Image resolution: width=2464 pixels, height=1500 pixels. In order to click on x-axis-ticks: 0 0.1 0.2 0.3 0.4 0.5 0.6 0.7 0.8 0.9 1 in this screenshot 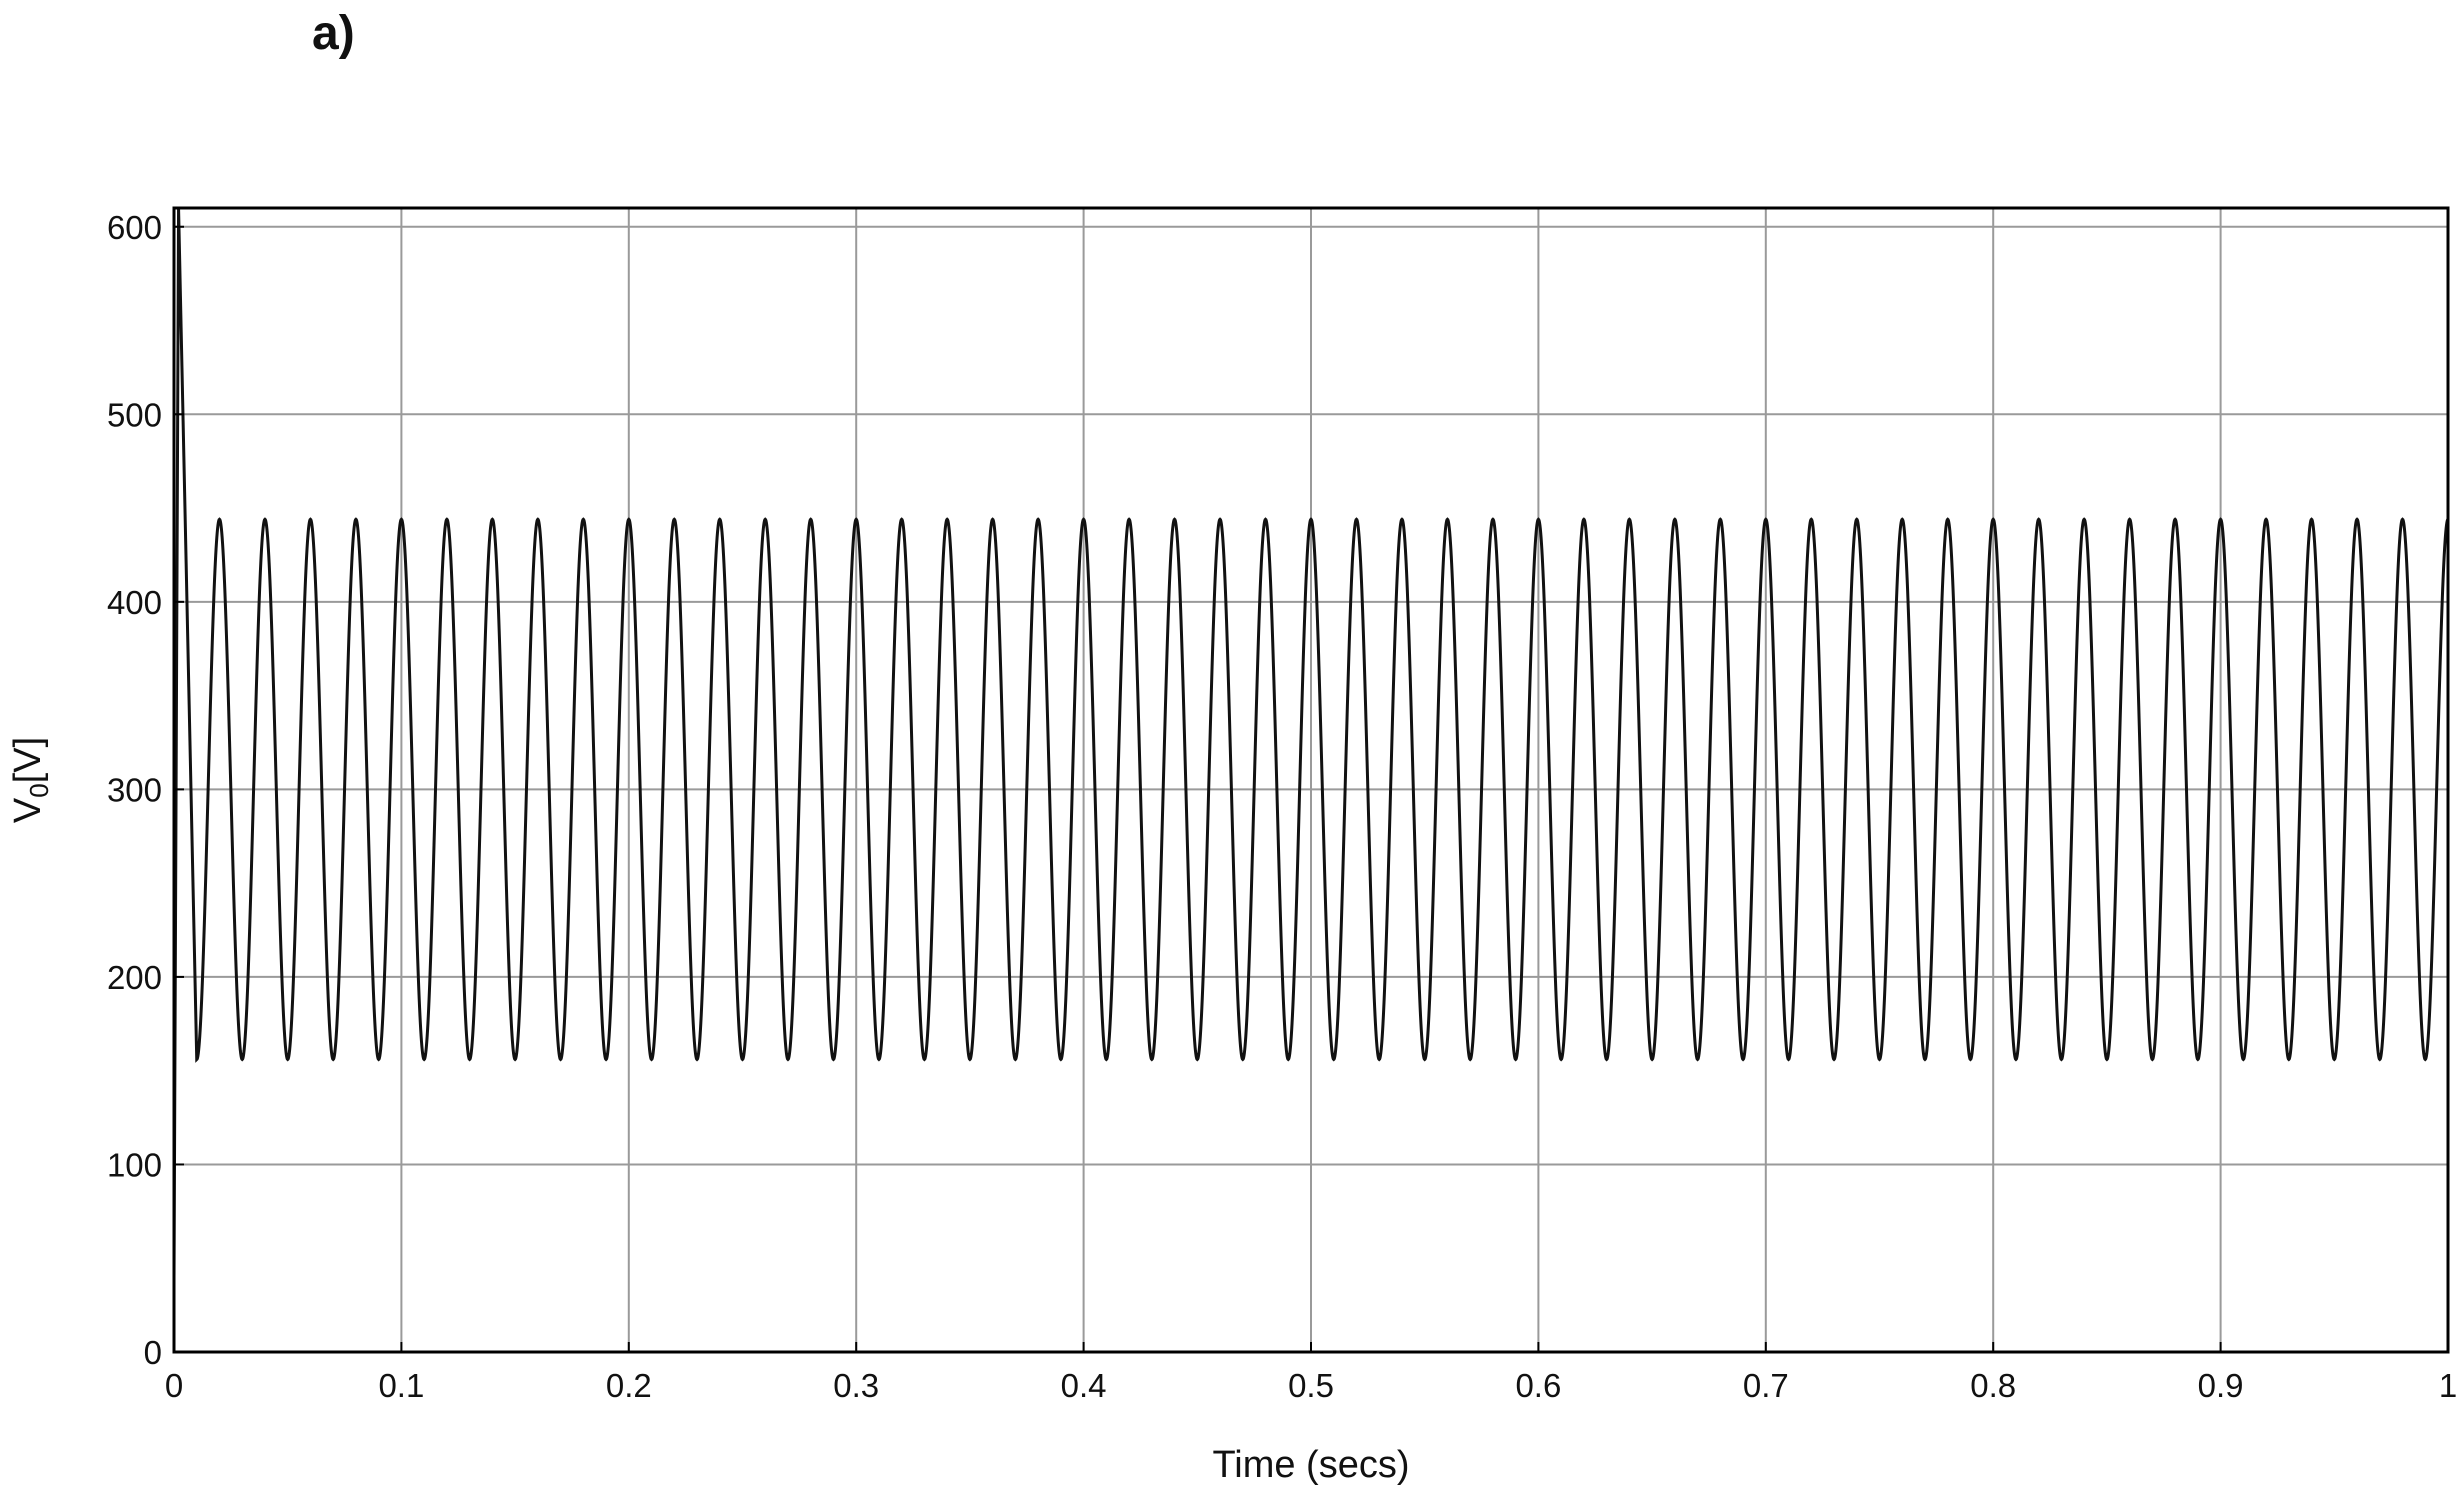, I will do `click(1311, 1373)`.